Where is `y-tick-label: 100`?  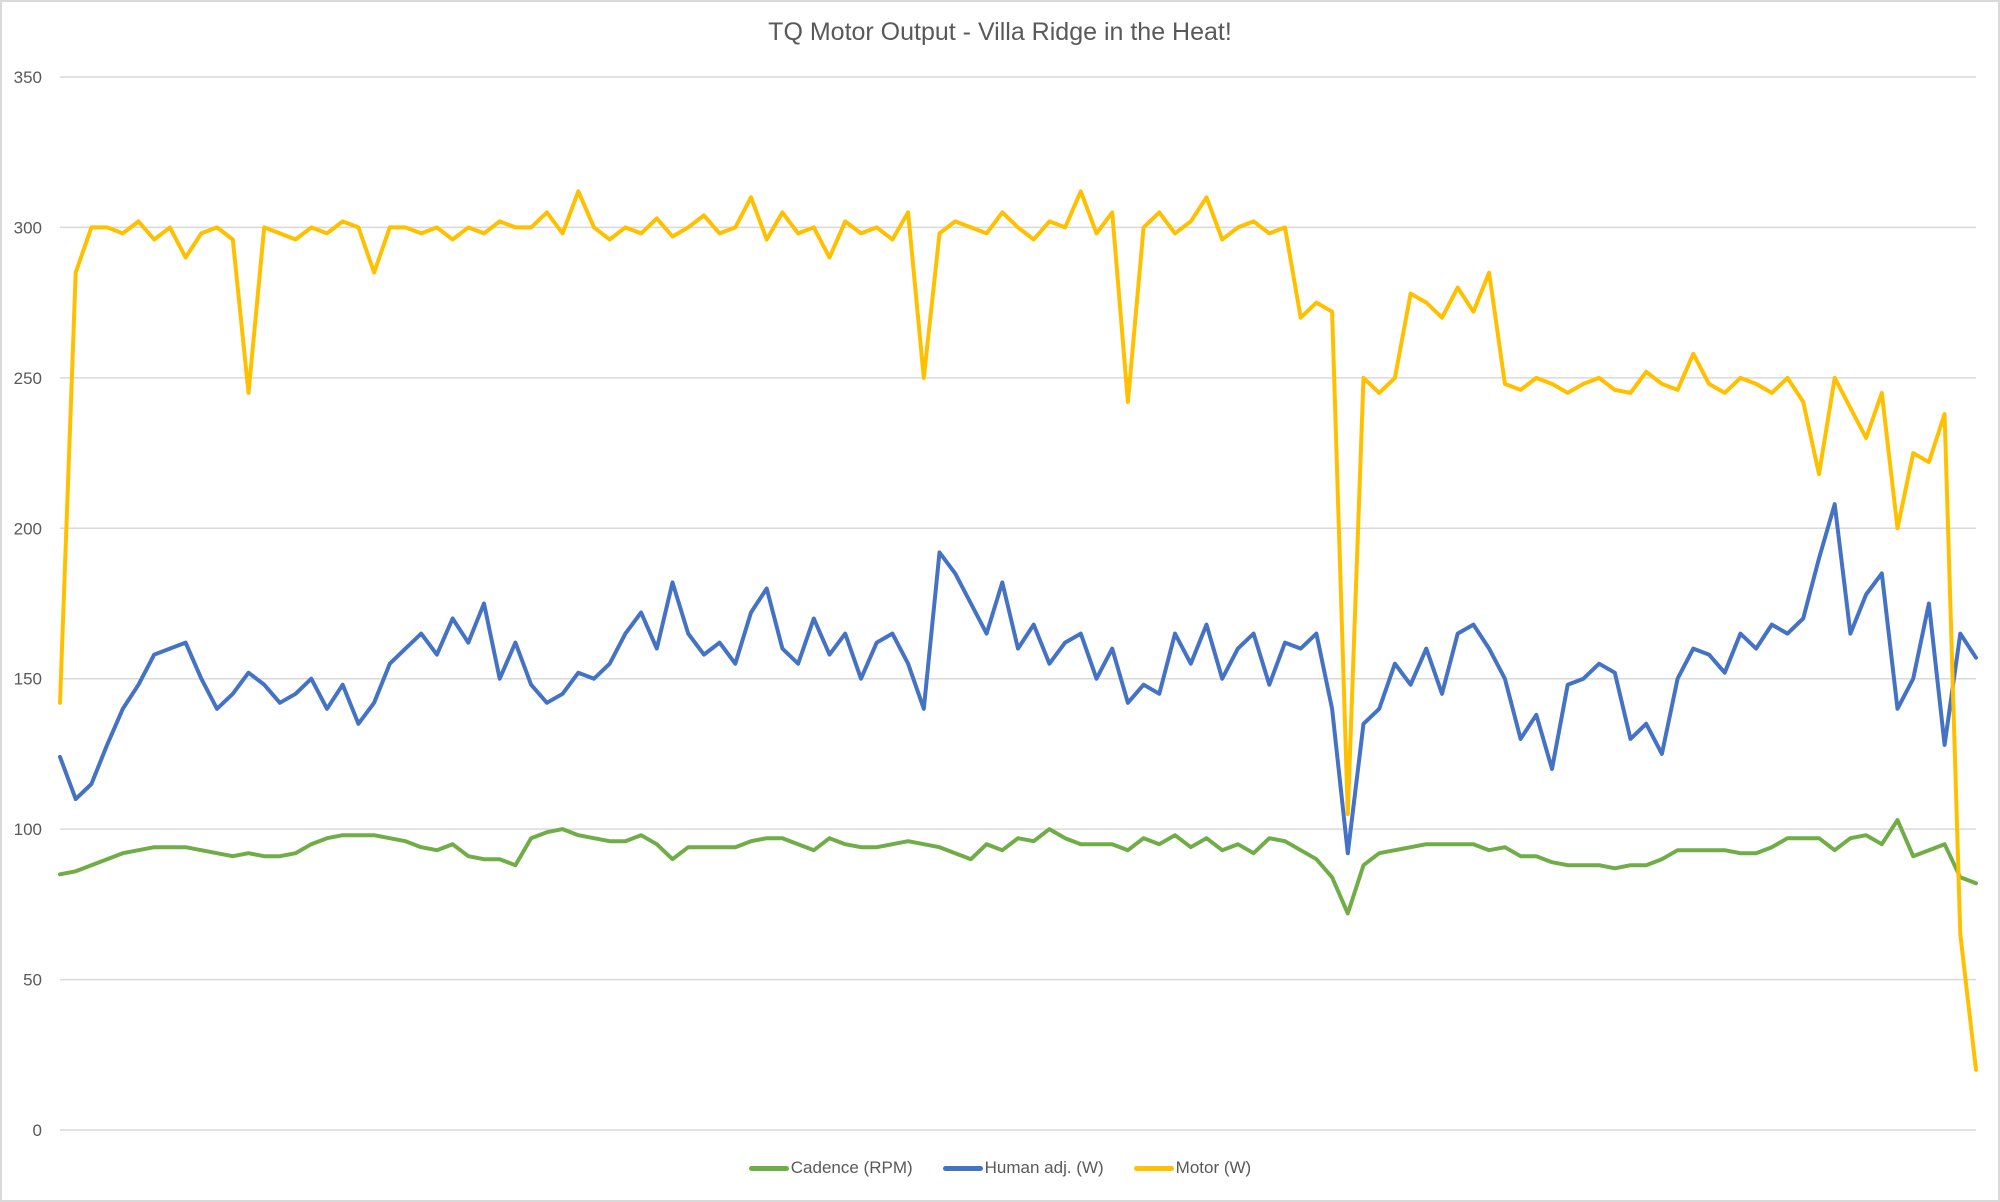 y-tick-label: 100 is located at coordinates (28, 829).